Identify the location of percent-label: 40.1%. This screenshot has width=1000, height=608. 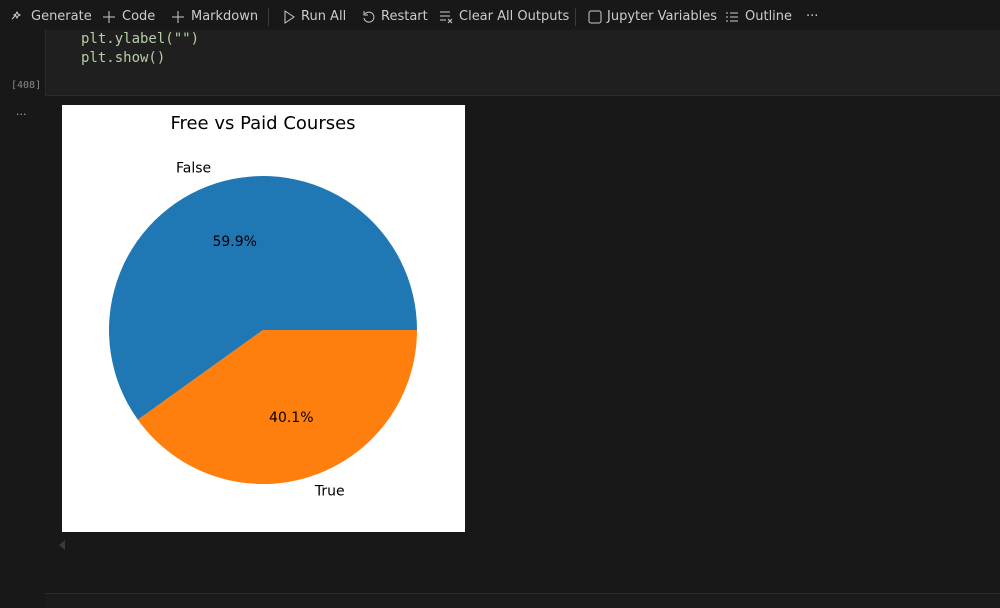
(291, 418).